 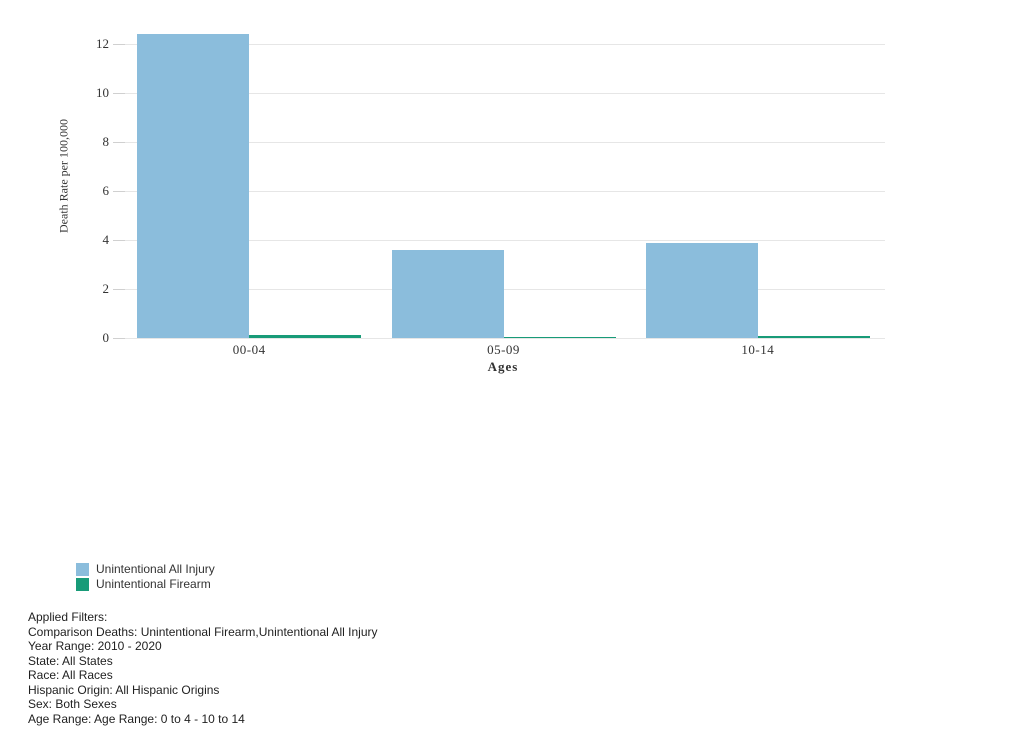 What do you see at coordinates (153, 584) in the screenshot?
I see `legend-label: Unintentional Firearm` at bounding box center [153, 584].